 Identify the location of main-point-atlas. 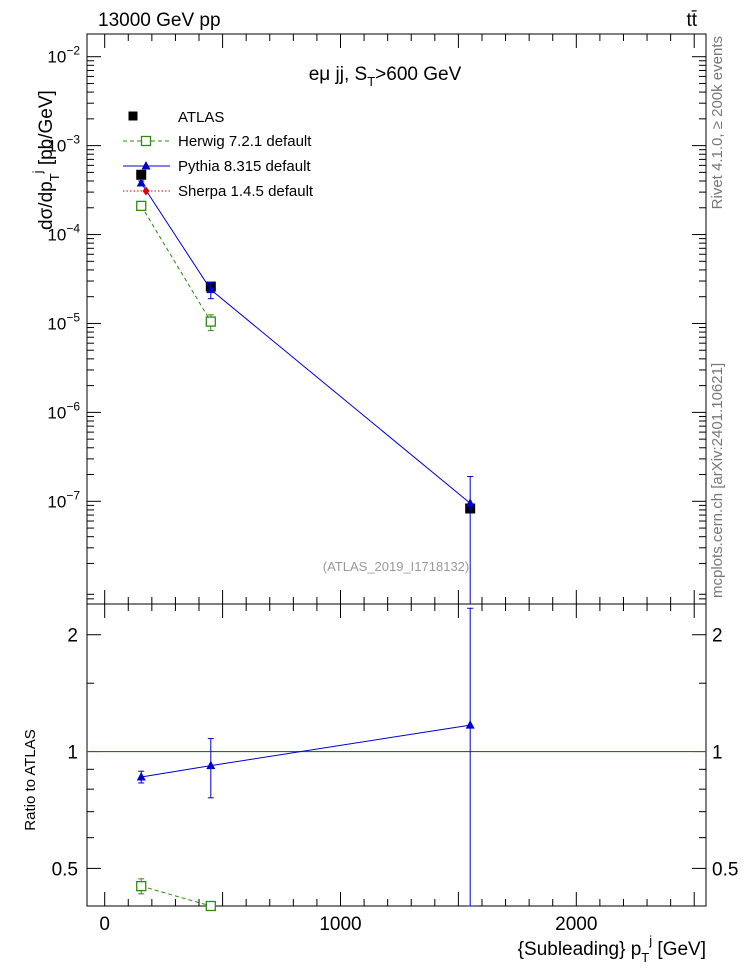
(141, 174).